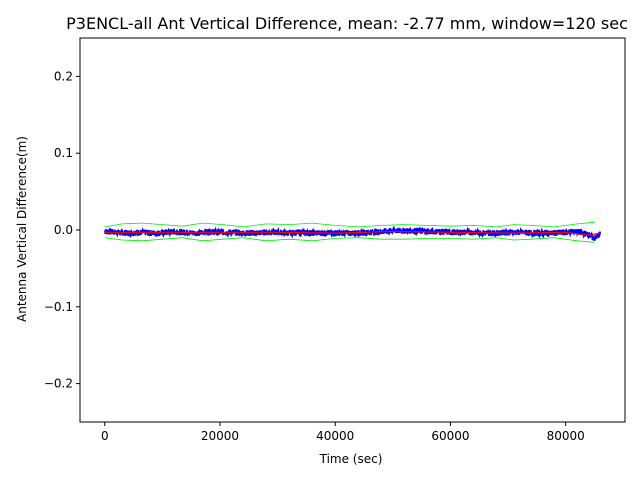 Image resolution: width=640 pixels, height=480 pixels. I want to click on x-axis-label: Time (sec), so click(351, 459).